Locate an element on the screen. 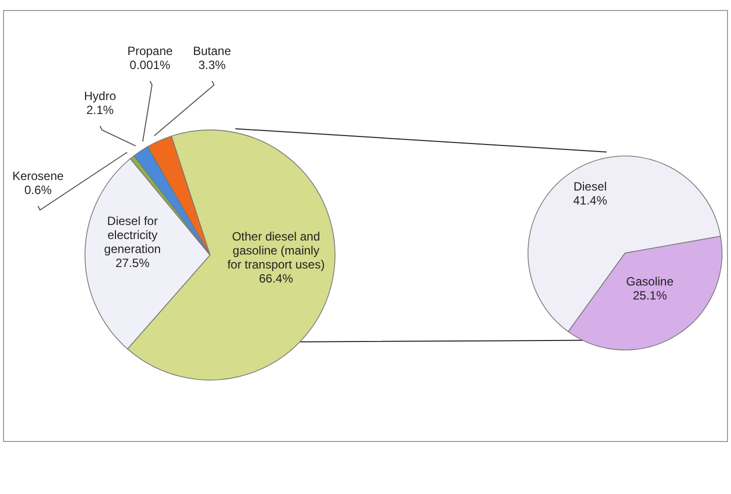  data-label: 66.4% is located at coordinates (276, 279).